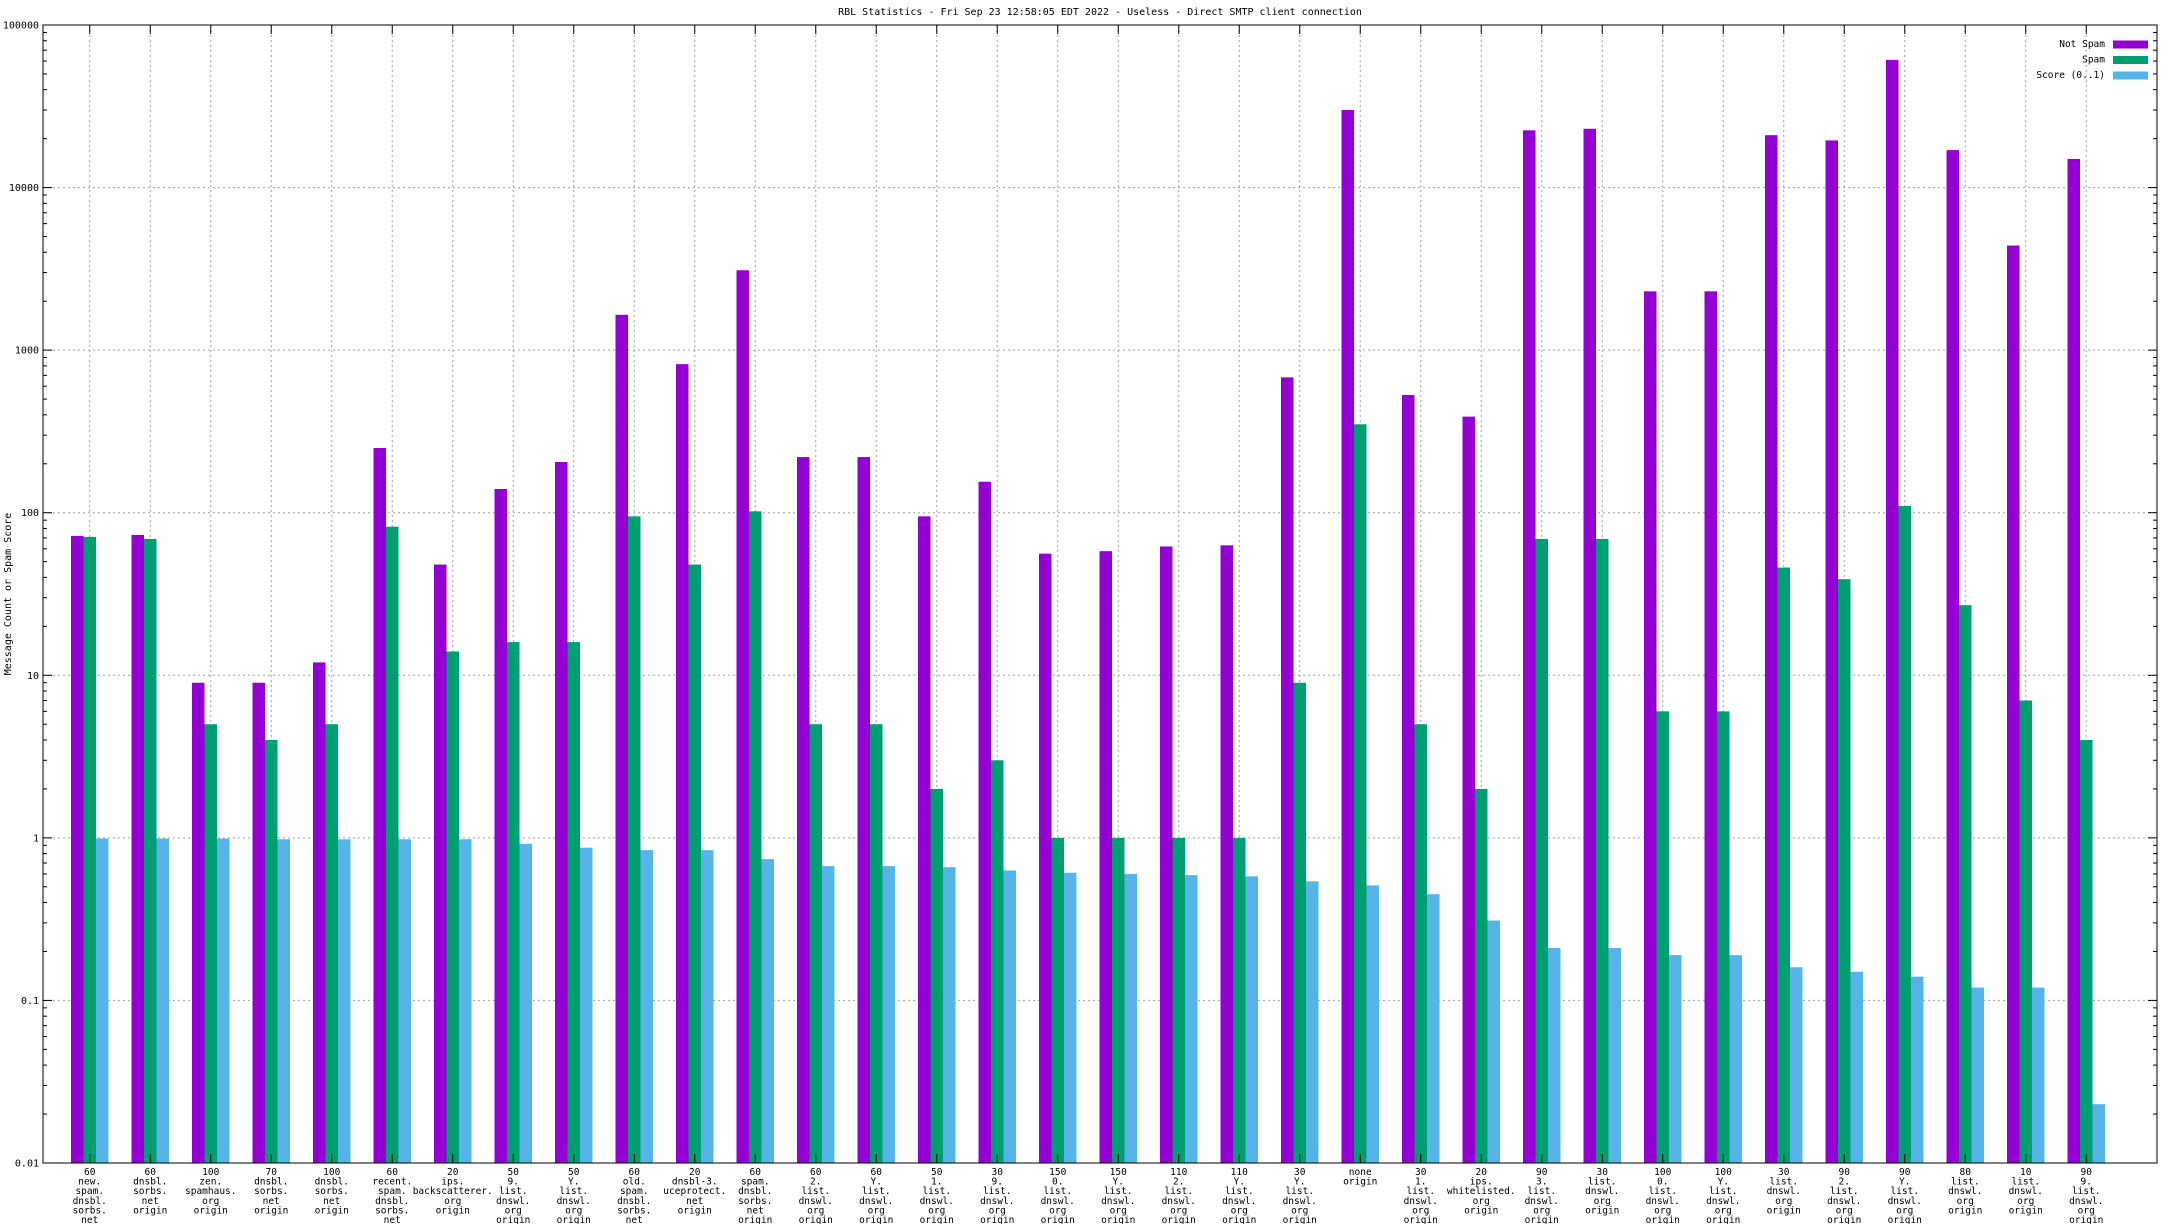 This screenshot has height=1224, width=2176. What do you see at coordinates (30, 1001) in the screenshot?
I see `y-tick-label: 0.1` at bounding box center [30, 1001].